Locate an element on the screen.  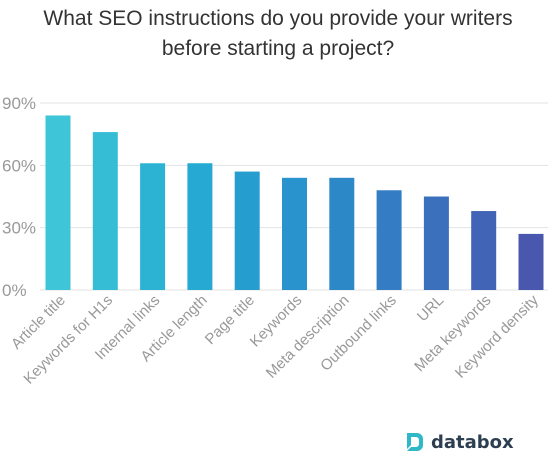
y-tick-label: 90% is located at coordinates (19, 103).